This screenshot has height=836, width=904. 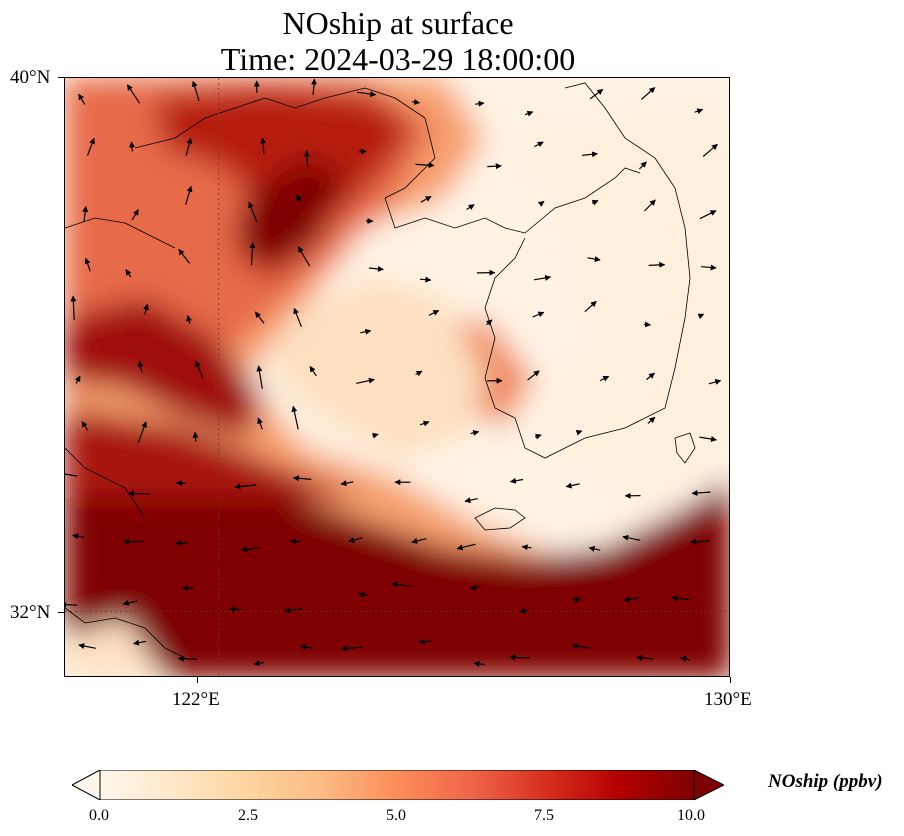 What do you see at coordinates (708, 785) in the screenshot?
I see `colorbar-extend-max` at bounding box center [708, 785].